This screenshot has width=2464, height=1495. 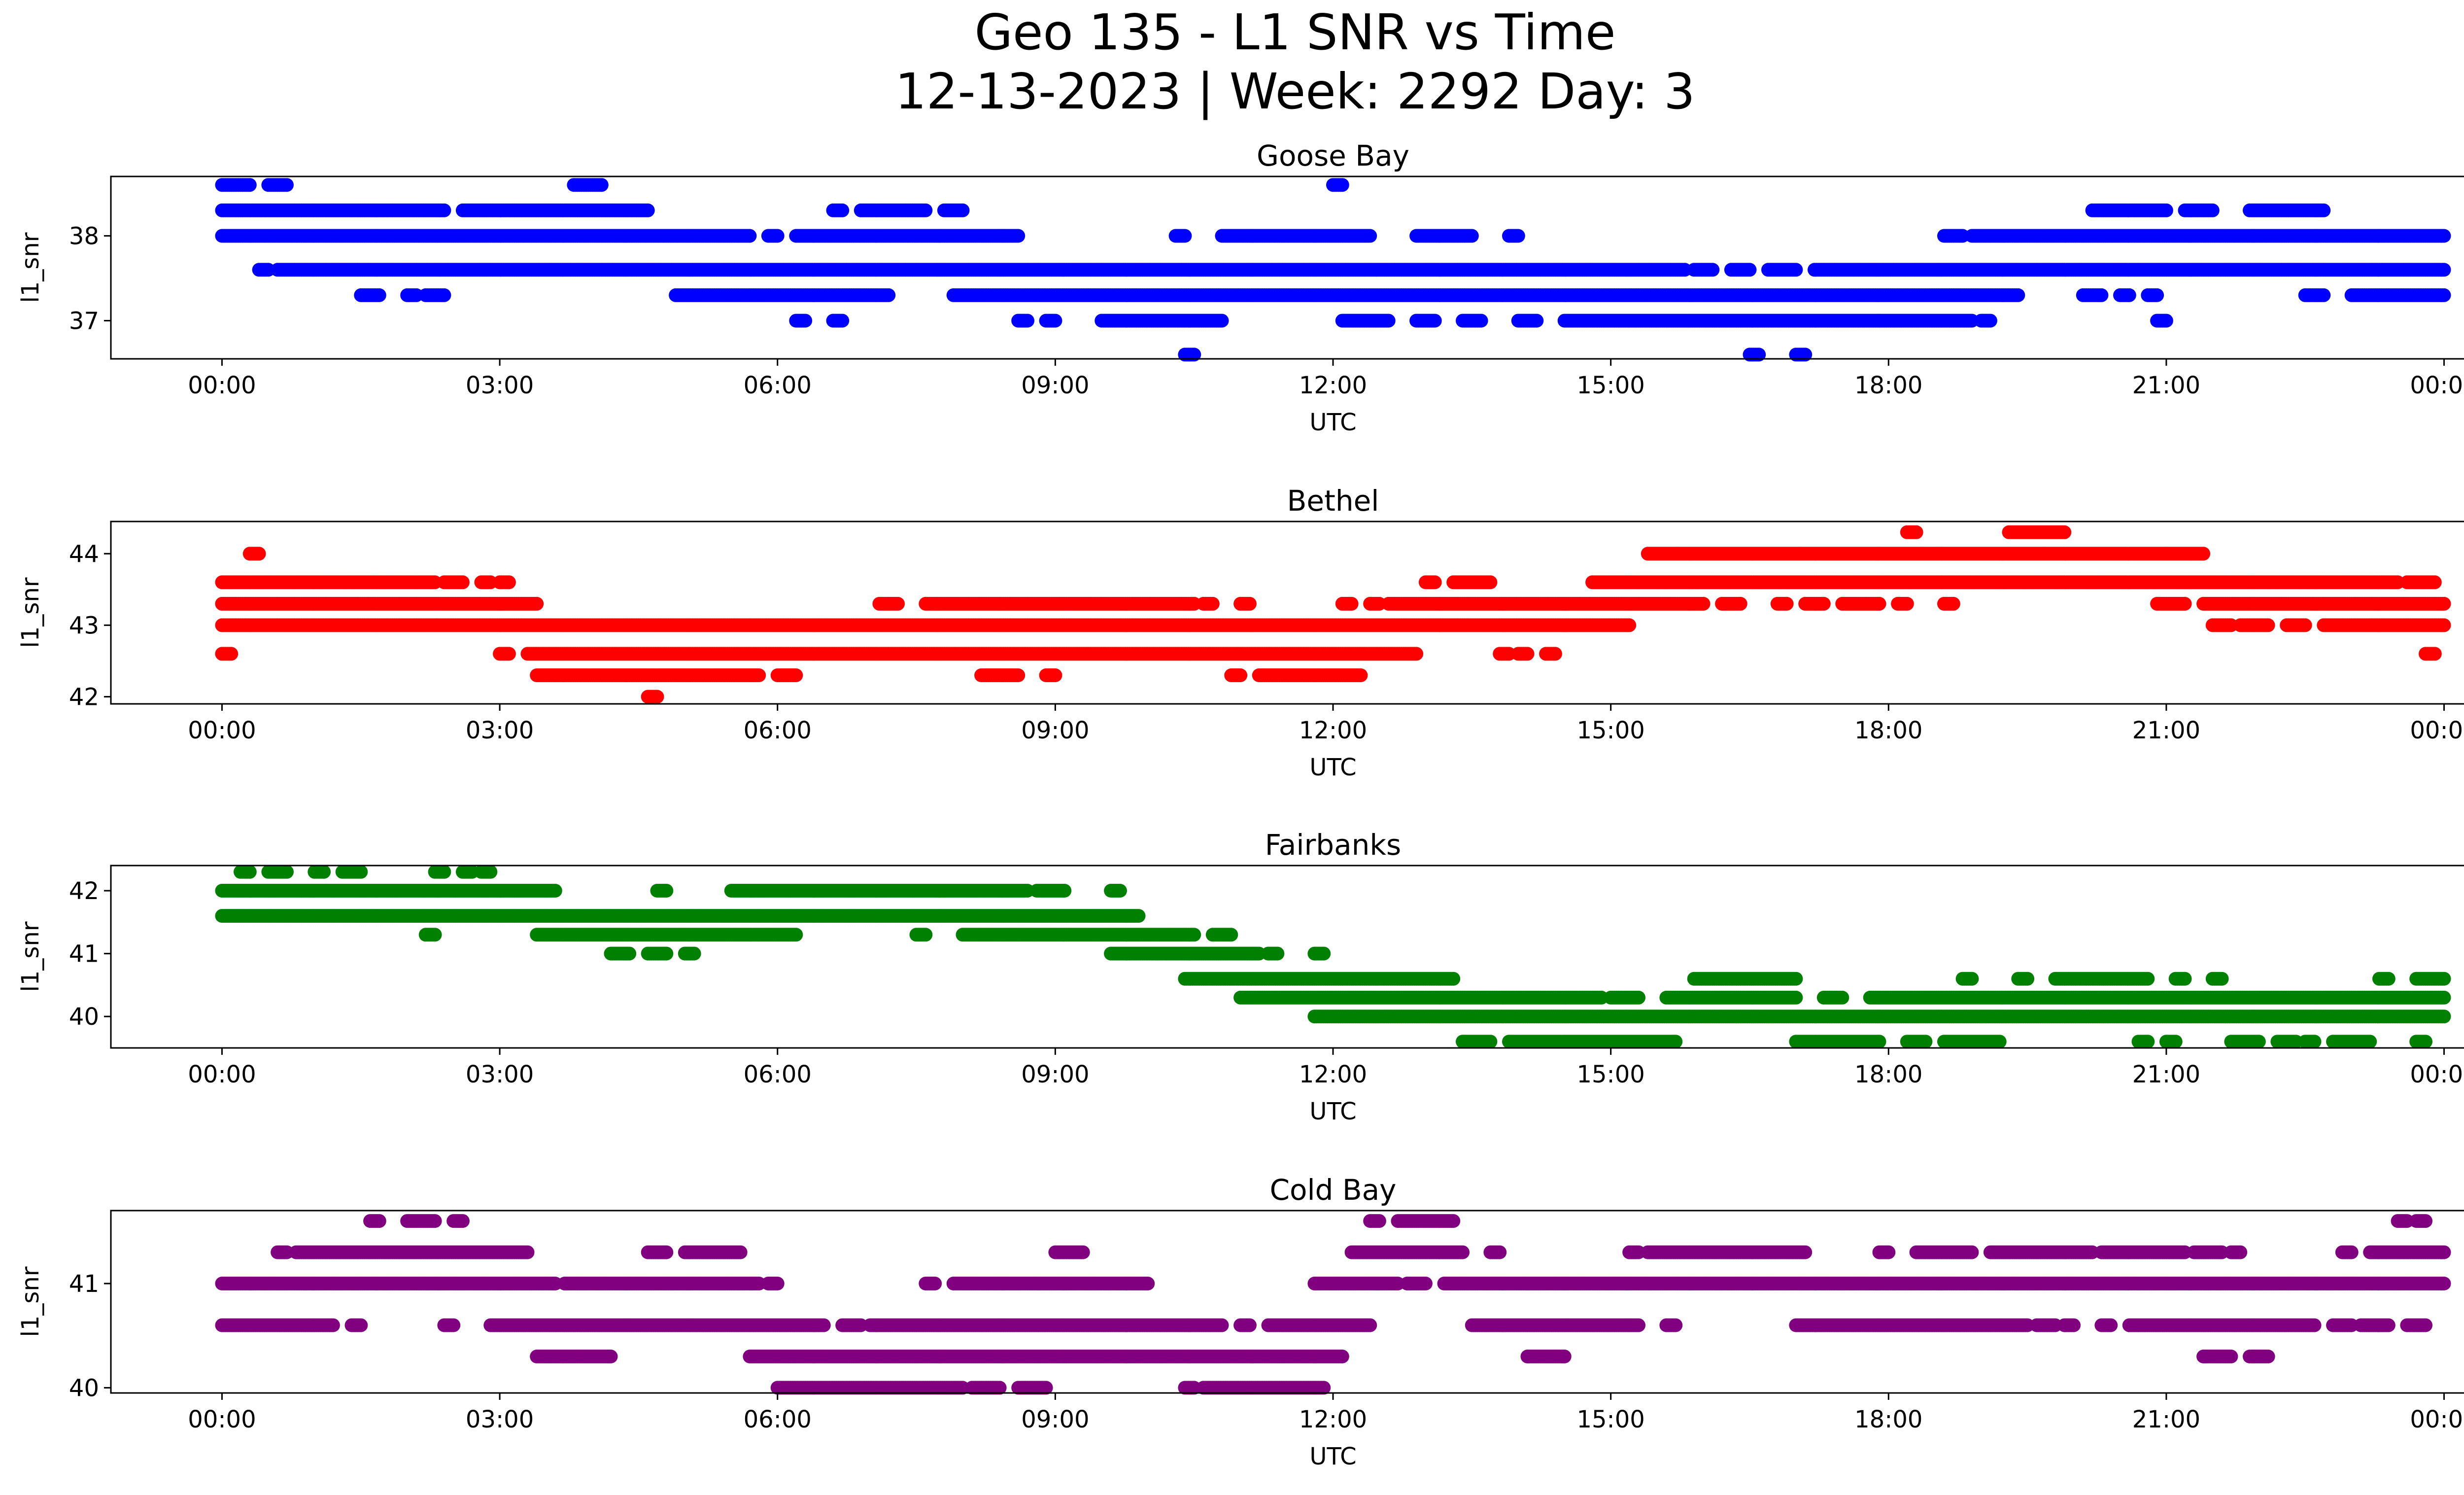 I want to click on x-tick-label: 18:00, so click(x=1888, y=385).